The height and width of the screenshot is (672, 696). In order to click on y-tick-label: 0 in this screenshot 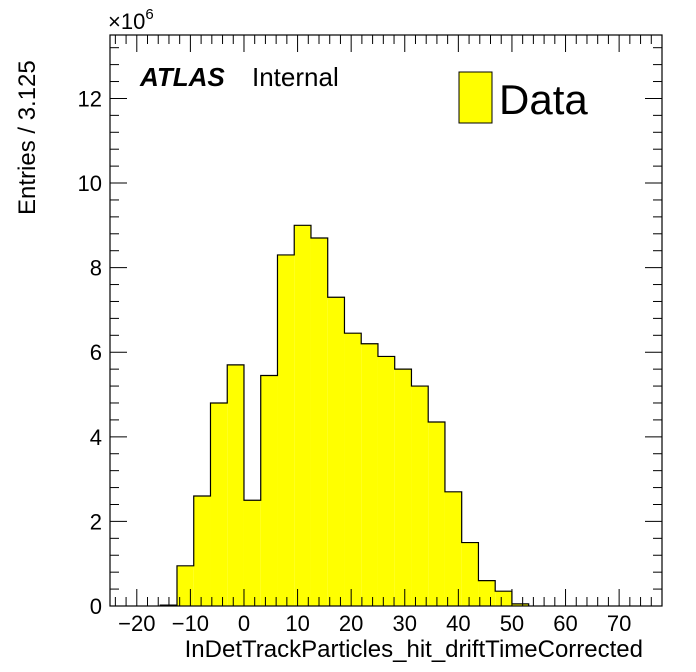, I will do `click(96, 606)`.